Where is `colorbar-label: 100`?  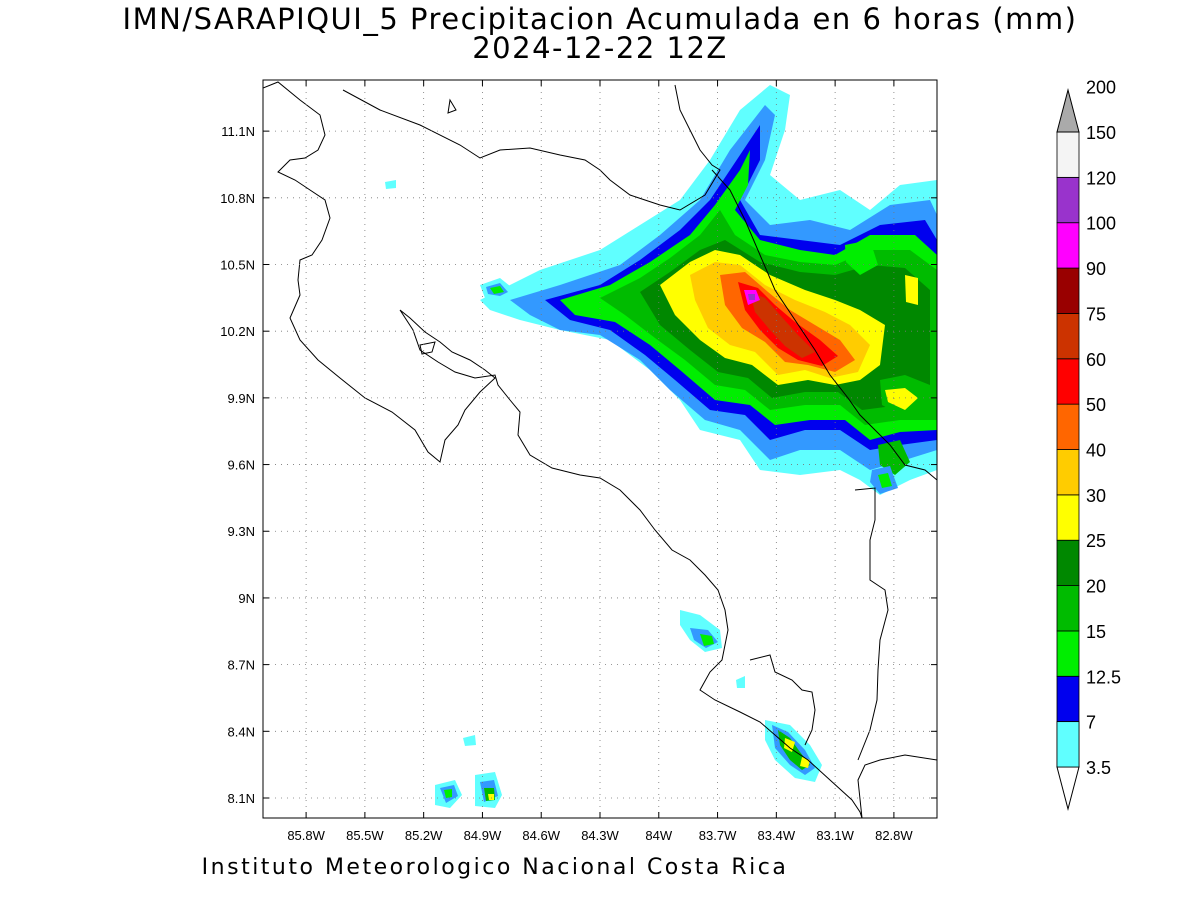 colorbar-label: 100 is located at coordinates (1101, 224).